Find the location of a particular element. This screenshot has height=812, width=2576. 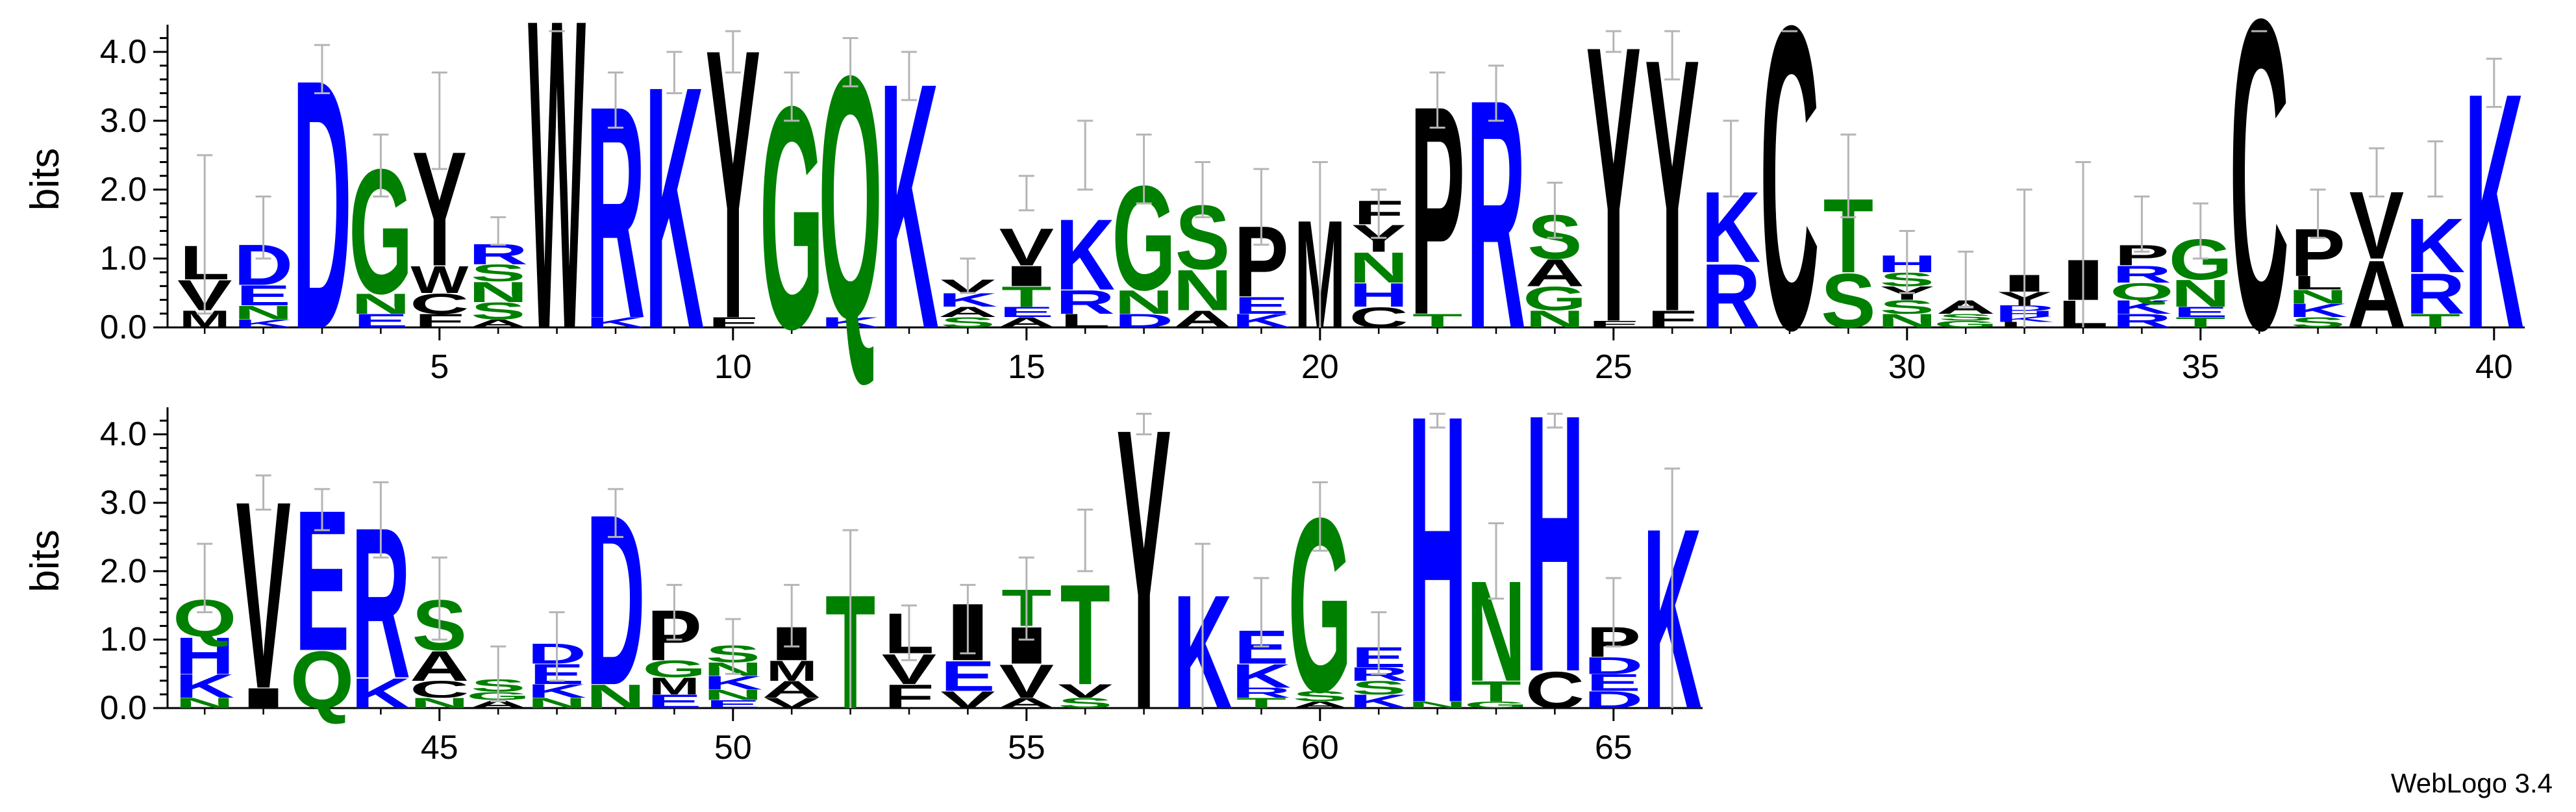

x-tick-label: 45 is located at coordinates (439, 748).